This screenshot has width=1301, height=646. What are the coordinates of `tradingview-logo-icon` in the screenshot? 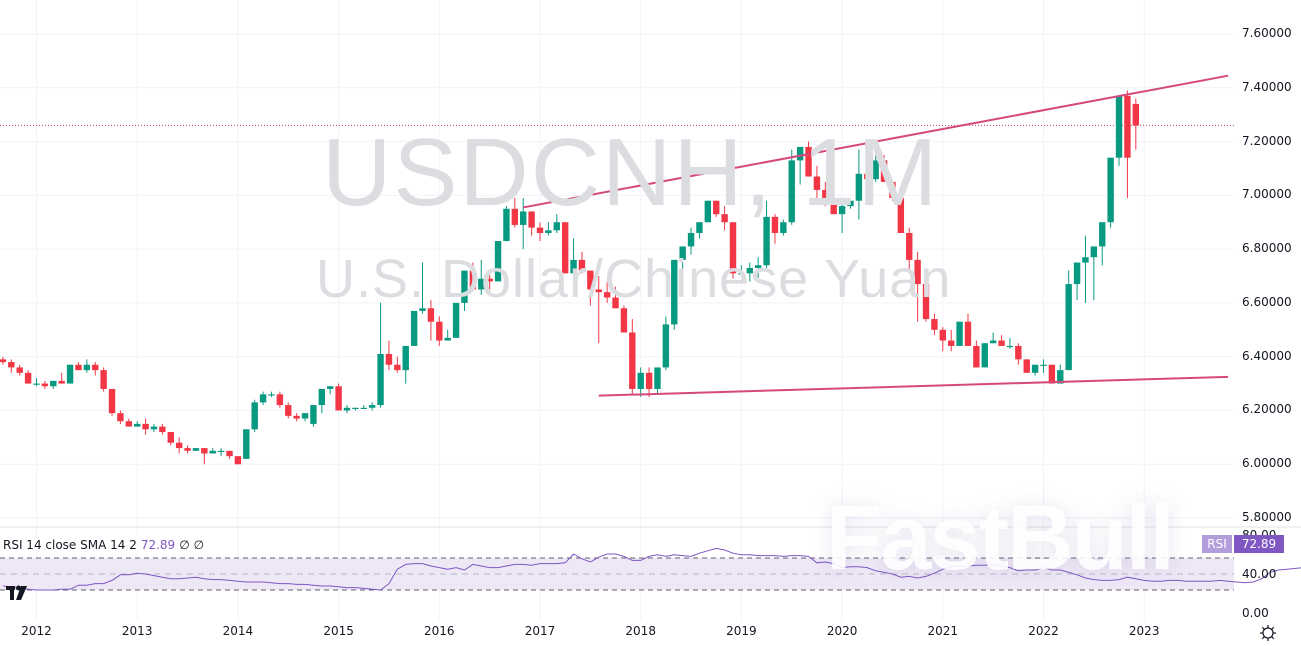 It's located at (18, 593).